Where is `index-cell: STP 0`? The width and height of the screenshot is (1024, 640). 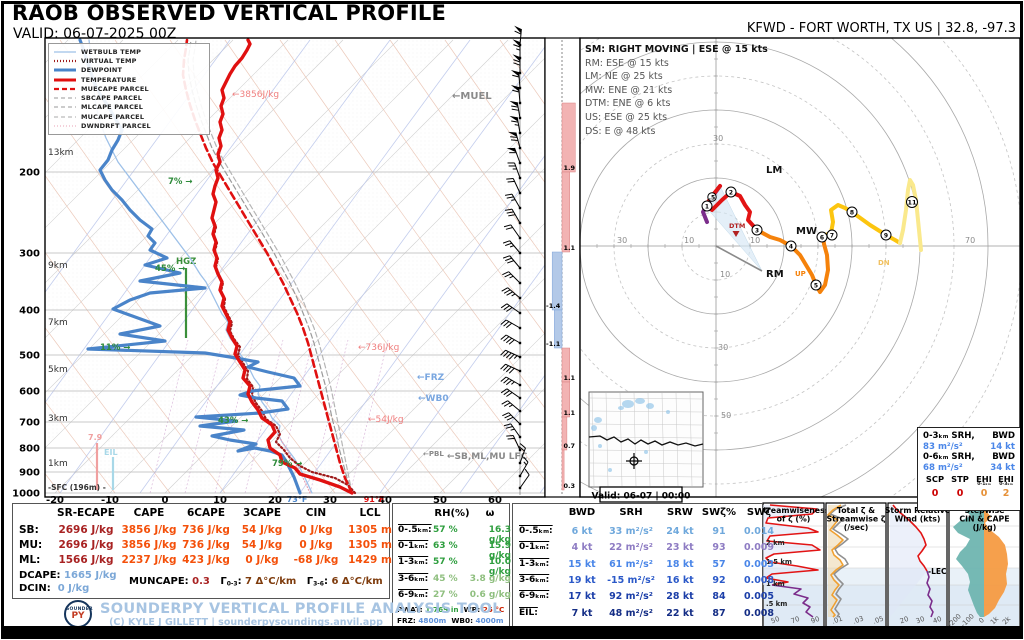
index-cell: STP 0 is located at coordinates (960, 487).